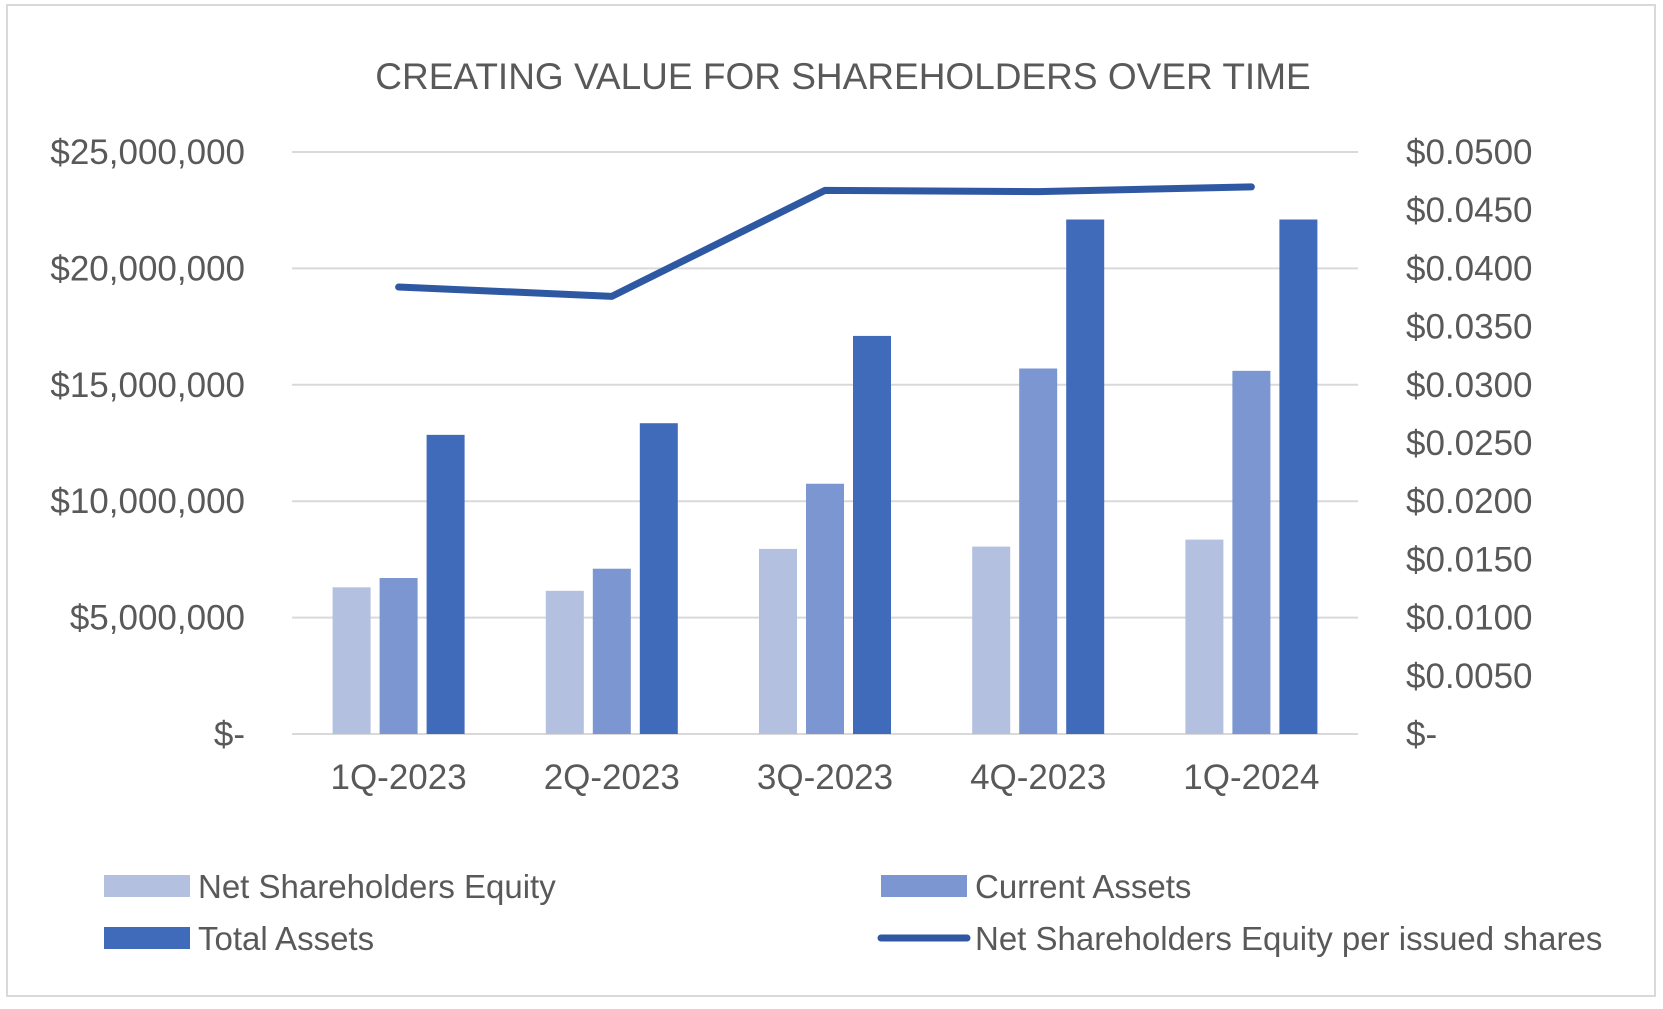 This screenshot has height=1009, width=1663. I want to click on line-series, so click(825, 241).